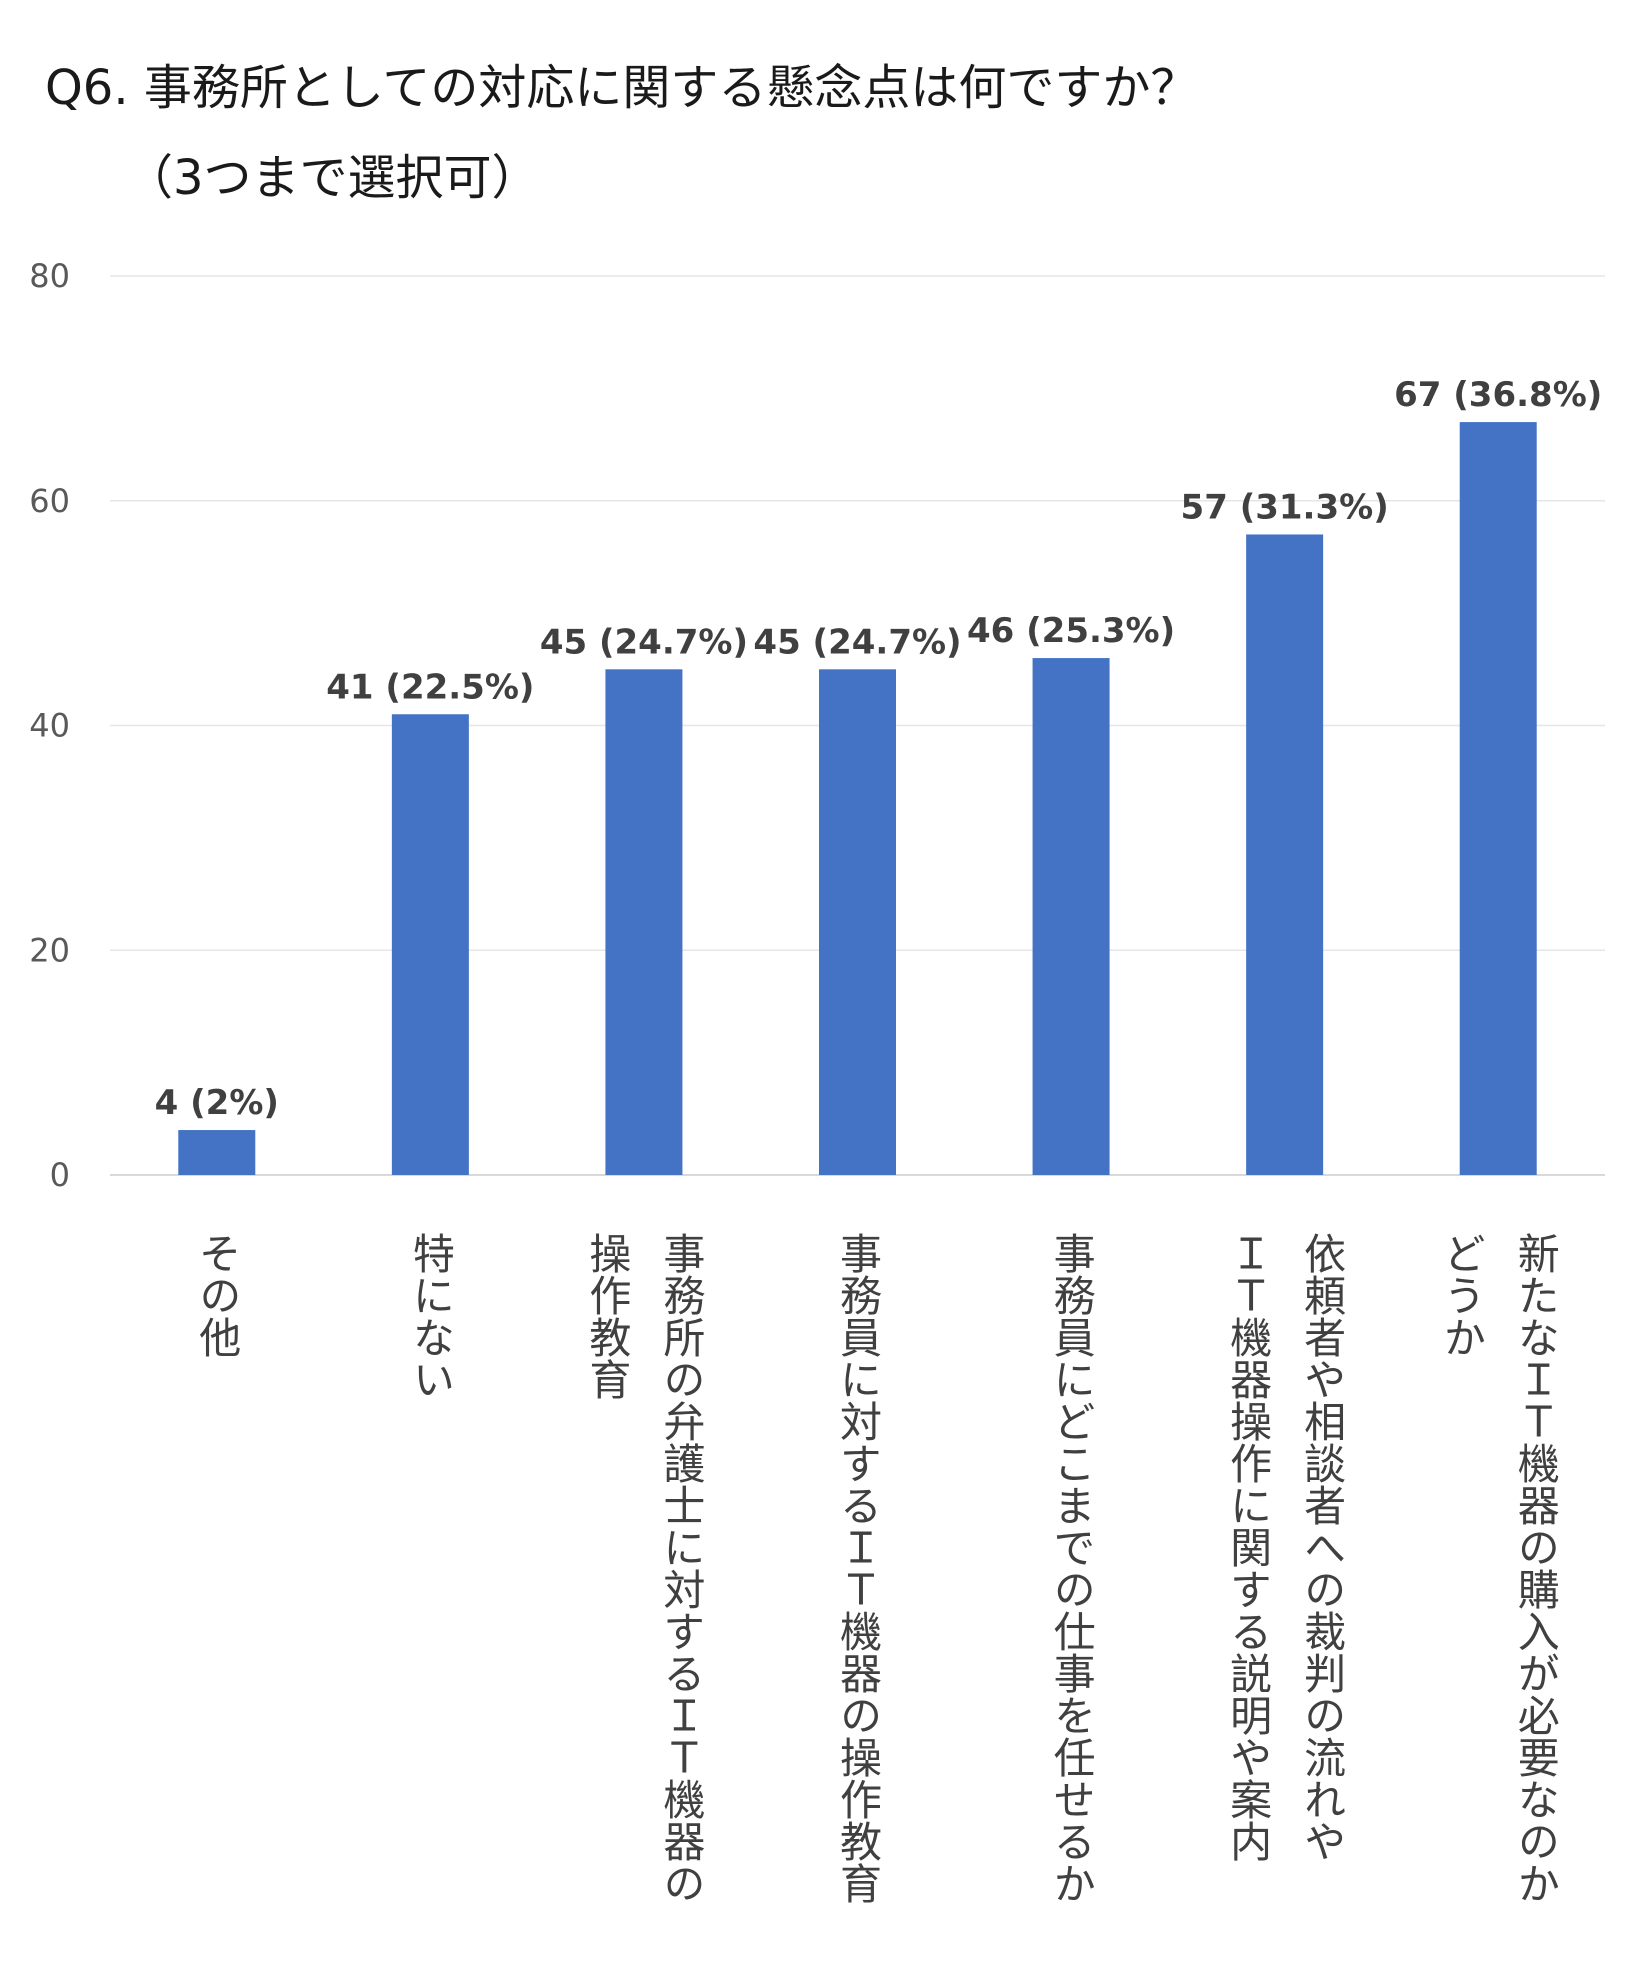  I want to click on y-tick-label: 80, so click(49, 276).